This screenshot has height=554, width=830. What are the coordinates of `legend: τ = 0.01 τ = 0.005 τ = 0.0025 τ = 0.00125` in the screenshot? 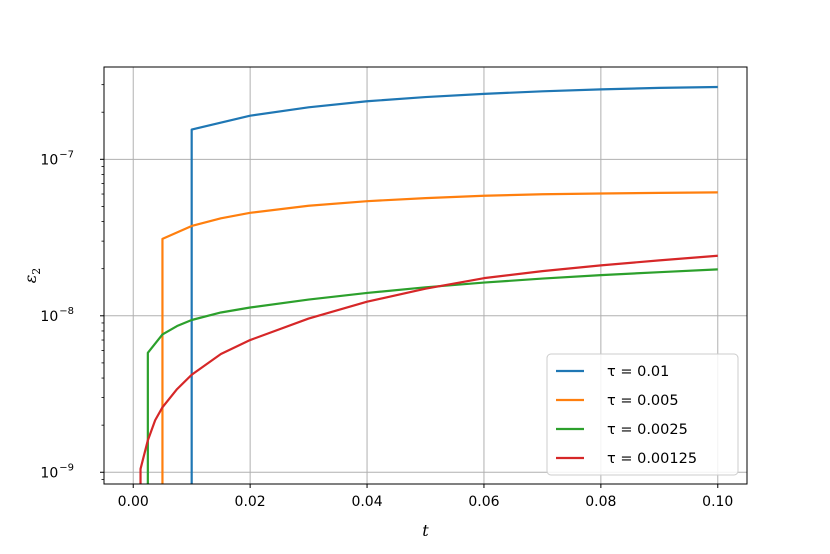 It's located at (642, 414).